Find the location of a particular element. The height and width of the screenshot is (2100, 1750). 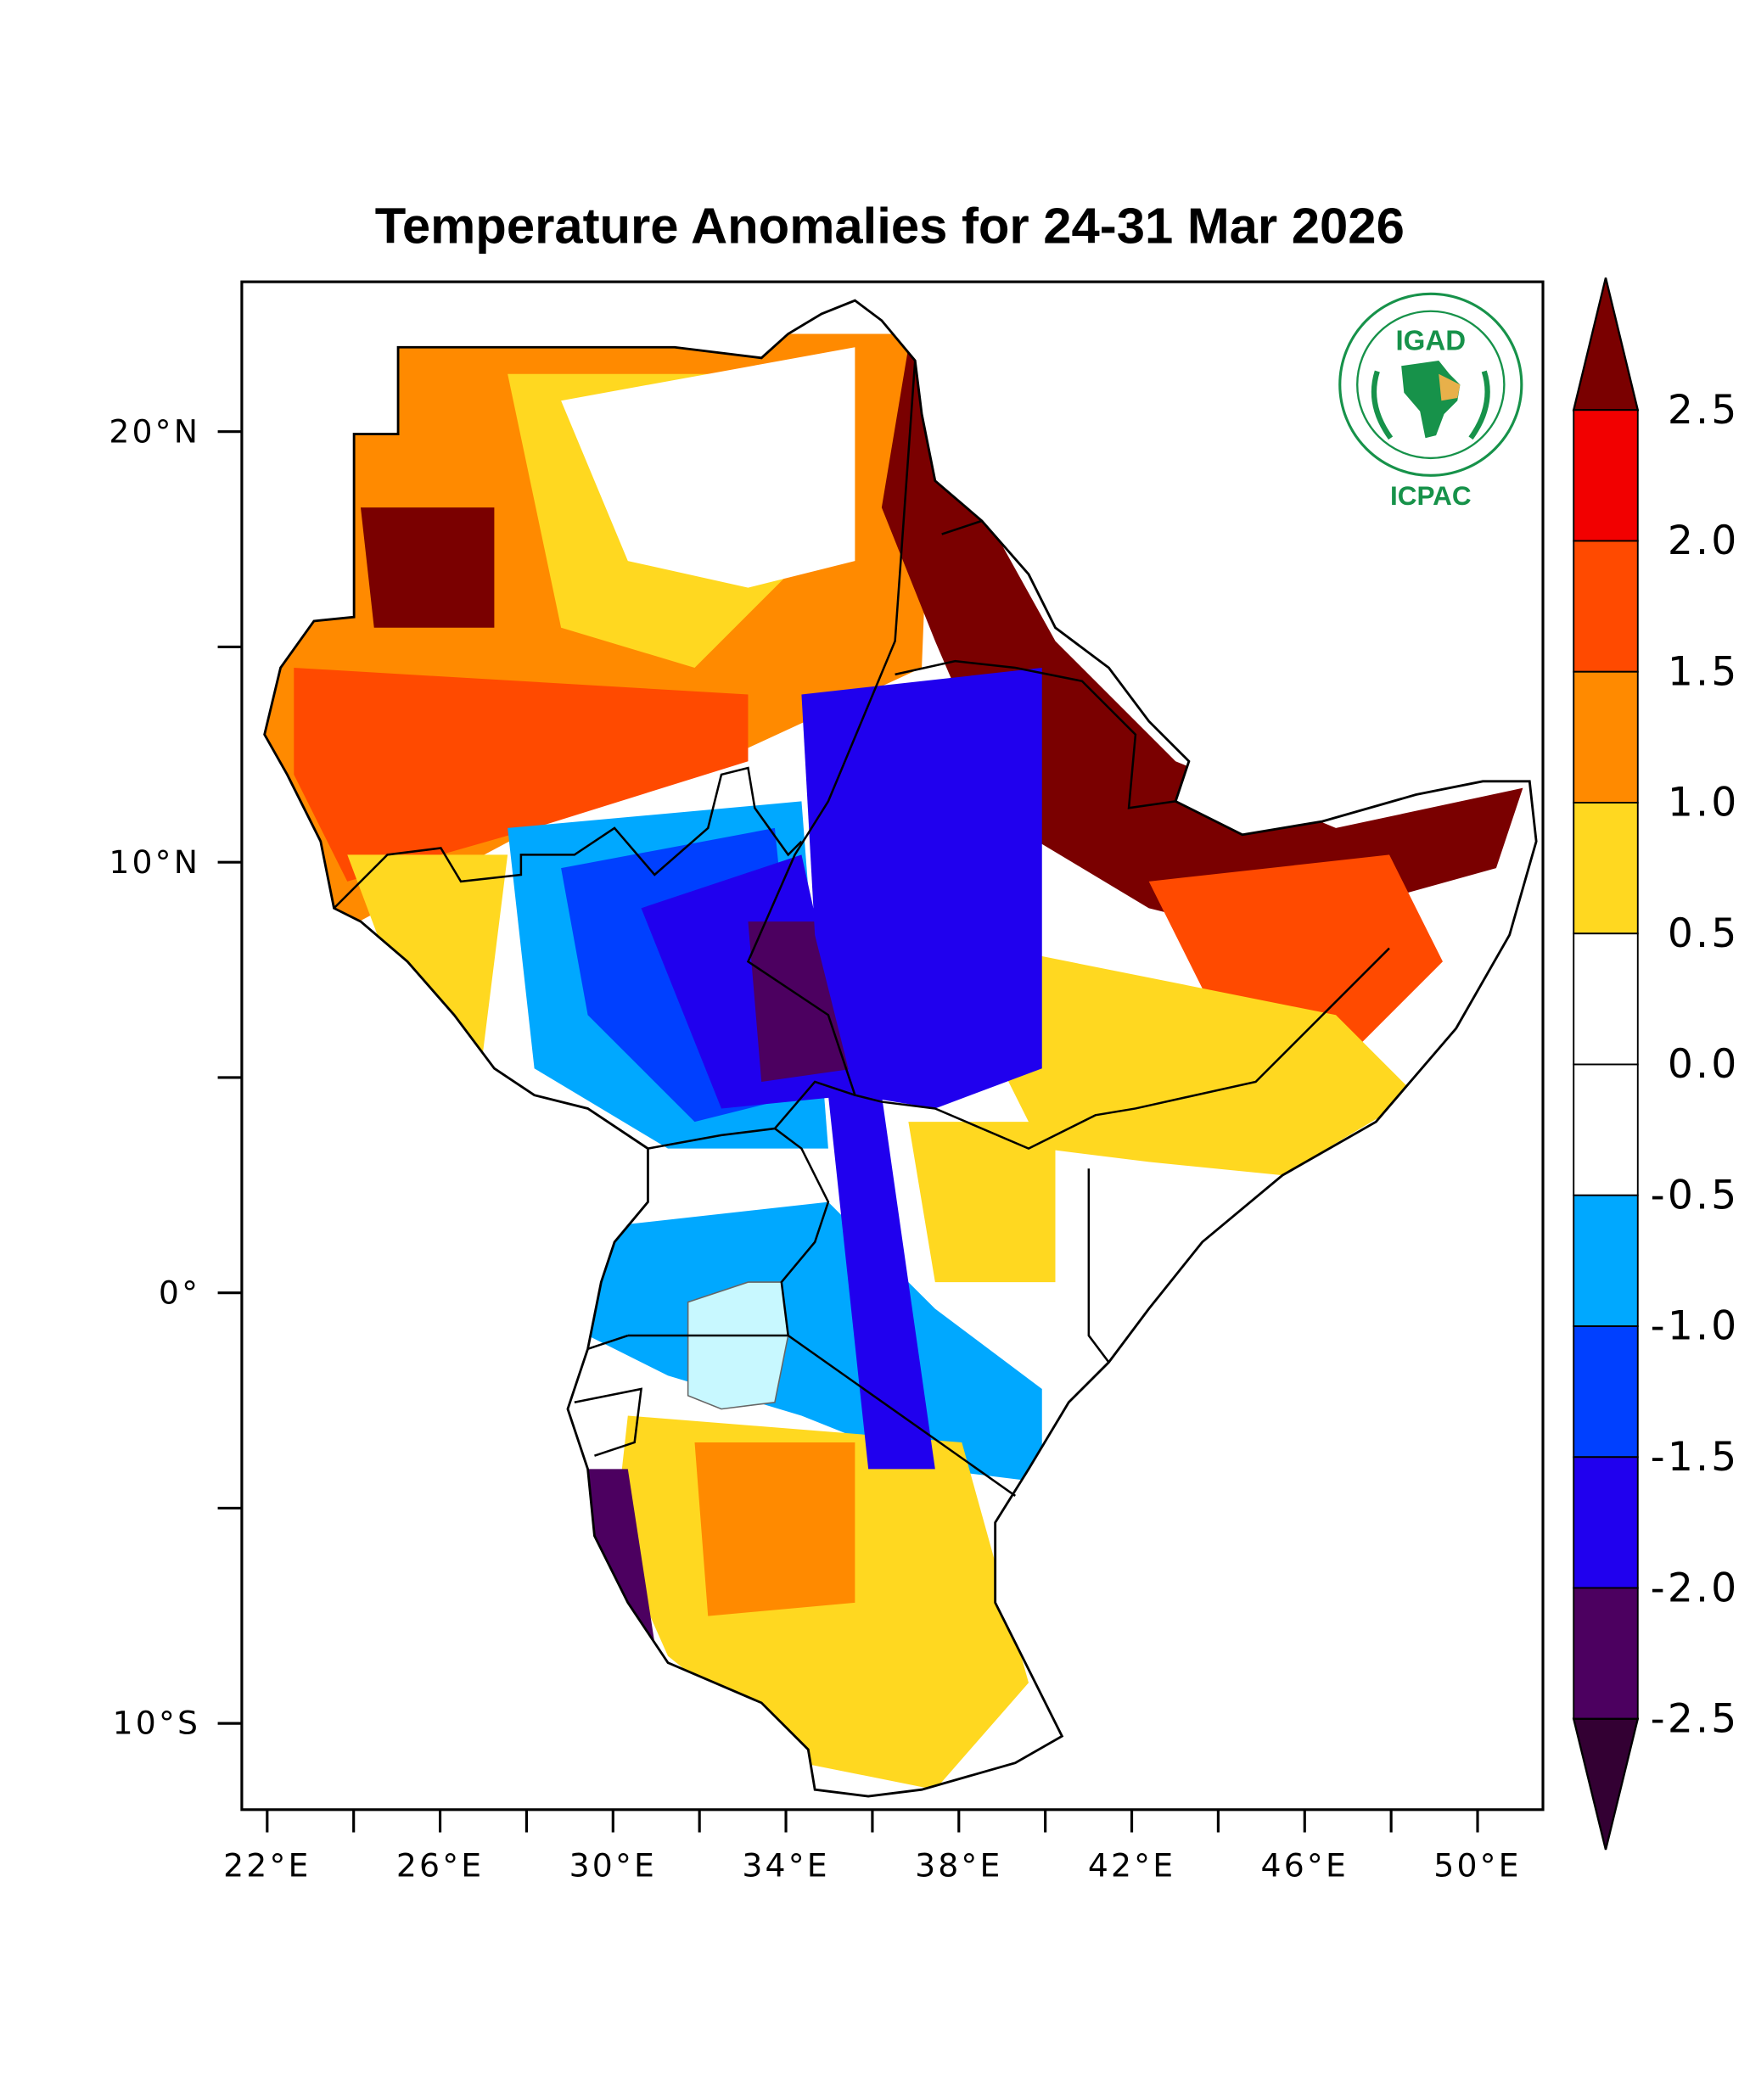

colorbar-label: 2.5 is located at coordinates (1704, 410).